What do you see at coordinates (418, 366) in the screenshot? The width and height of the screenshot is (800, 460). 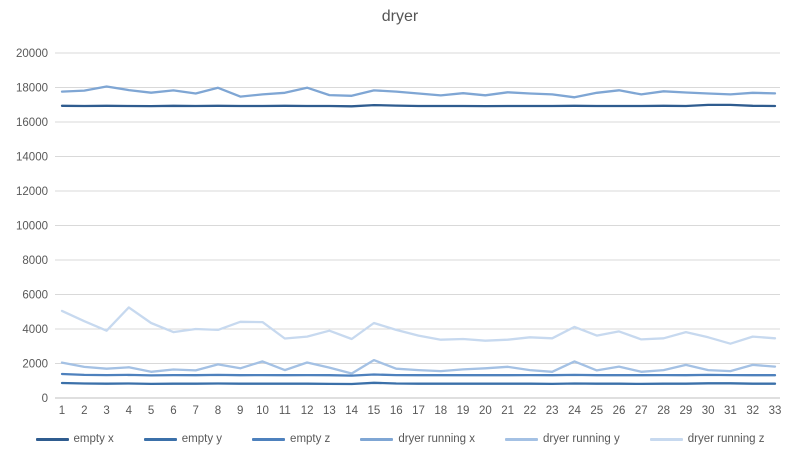 I see `series-line-dryer-running-y` at bounding box center [418, 366].